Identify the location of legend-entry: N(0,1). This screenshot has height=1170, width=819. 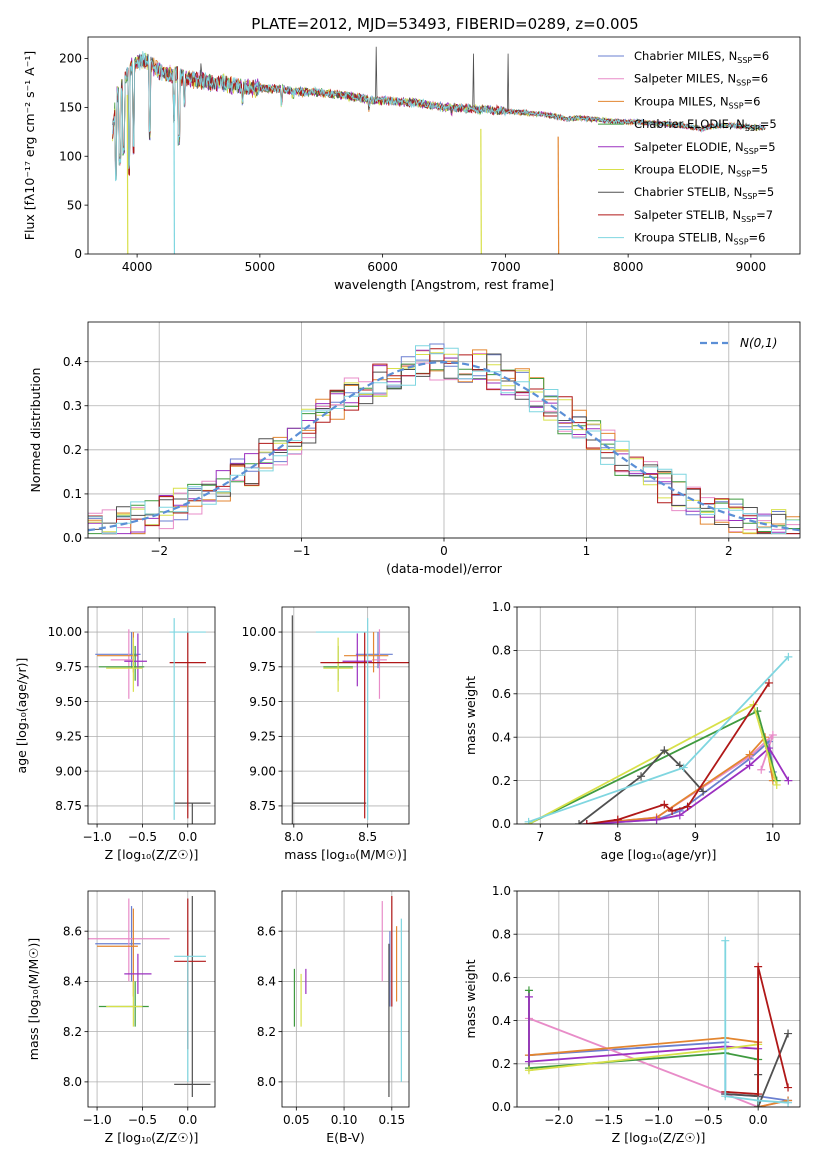
(758, 343).